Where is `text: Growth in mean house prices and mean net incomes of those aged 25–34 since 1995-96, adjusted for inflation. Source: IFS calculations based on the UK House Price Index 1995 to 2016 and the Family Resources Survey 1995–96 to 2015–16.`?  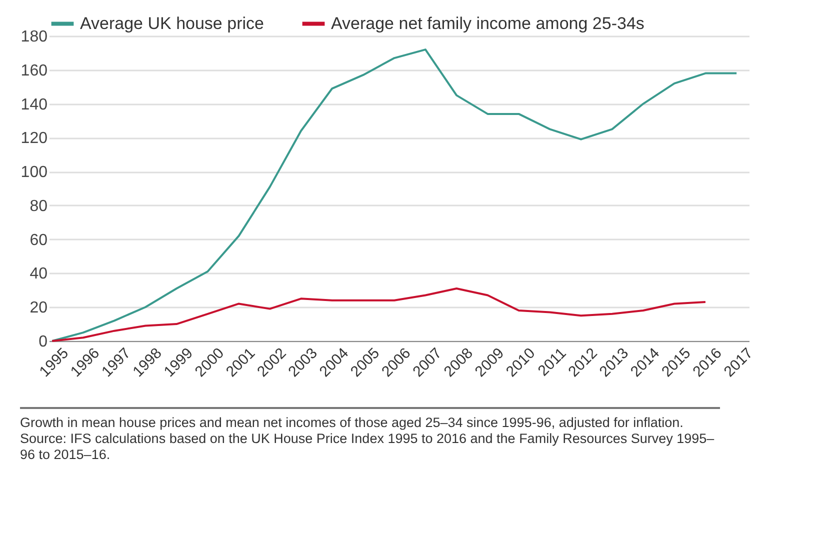 text: Growth in mean house prices and mean net incomes of those aged 25–34 since 1995-96, adjusted for inflation. Source: IFS calculations based on the UK House Price Index 1995 to 2016 and the Family Resources Survey 1995–96 to 2015–16. is located at coordinates (370, 435).